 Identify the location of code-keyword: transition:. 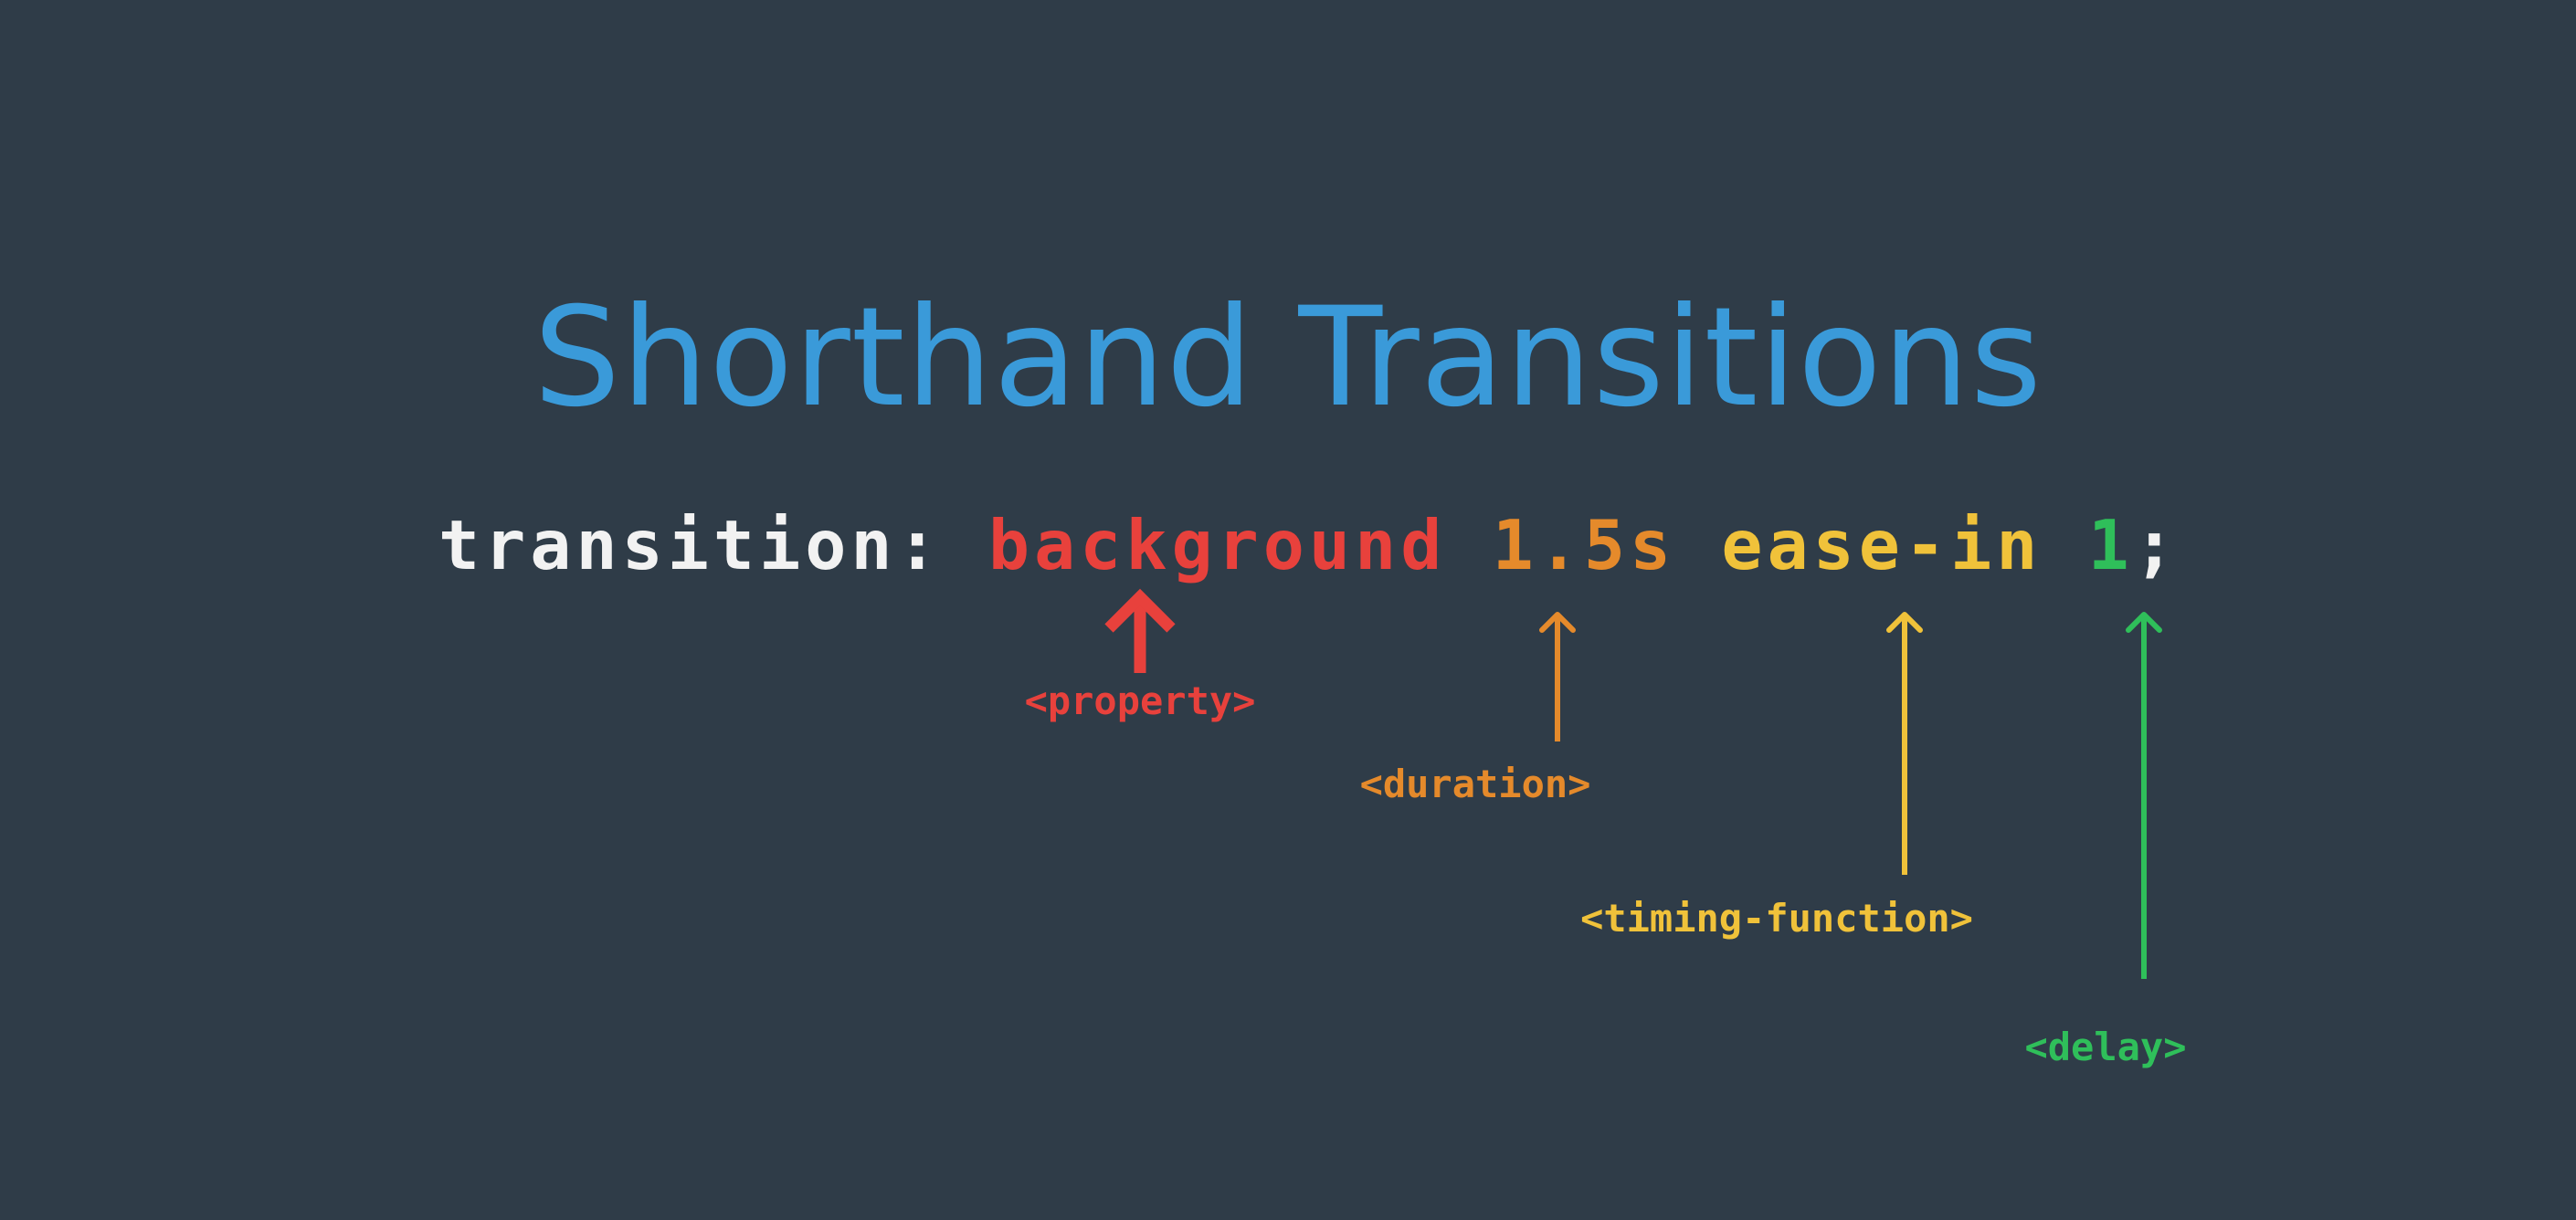
(690, 545).